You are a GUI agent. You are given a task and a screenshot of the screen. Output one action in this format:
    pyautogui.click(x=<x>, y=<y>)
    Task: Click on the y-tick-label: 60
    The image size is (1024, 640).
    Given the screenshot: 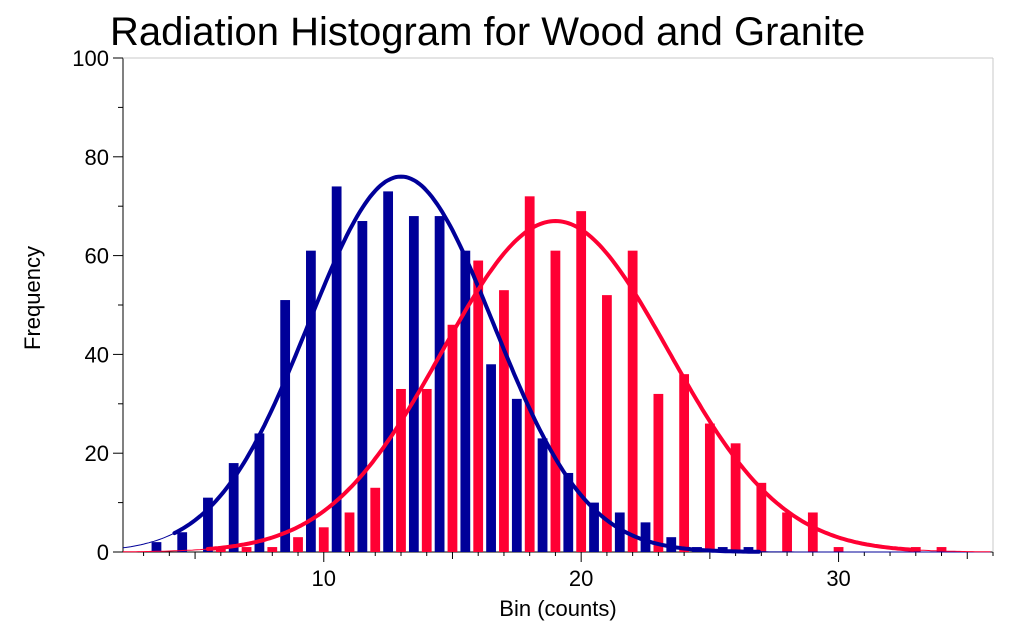 What is the action you would take?
    pyautogui.click(x=97, y=256)
    